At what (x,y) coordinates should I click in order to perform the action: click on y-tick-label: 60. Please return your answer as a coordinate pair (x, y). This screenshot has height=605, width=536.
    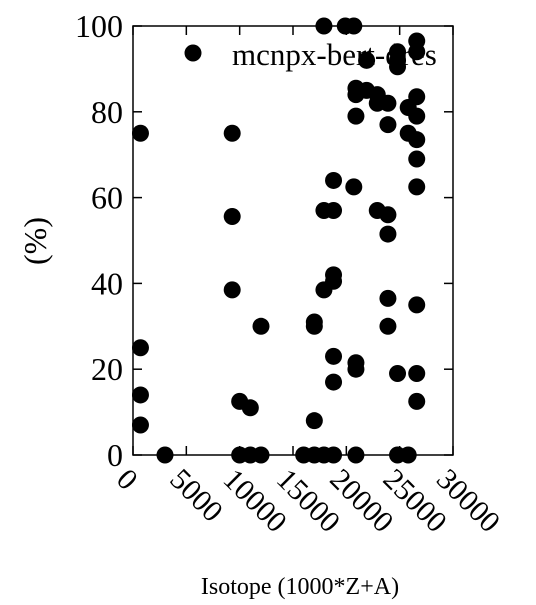
    Looking at the image, I should click on (107, 198).